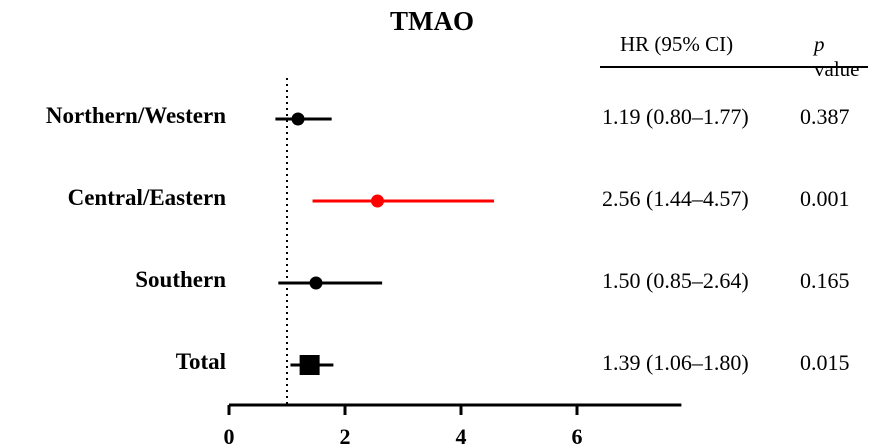 The width and height of the screenshot is (873, 448). Describe the element at coordinates (825, 198) in the screenshot. I see `p-value-central-eastern: 0.001` at that location.